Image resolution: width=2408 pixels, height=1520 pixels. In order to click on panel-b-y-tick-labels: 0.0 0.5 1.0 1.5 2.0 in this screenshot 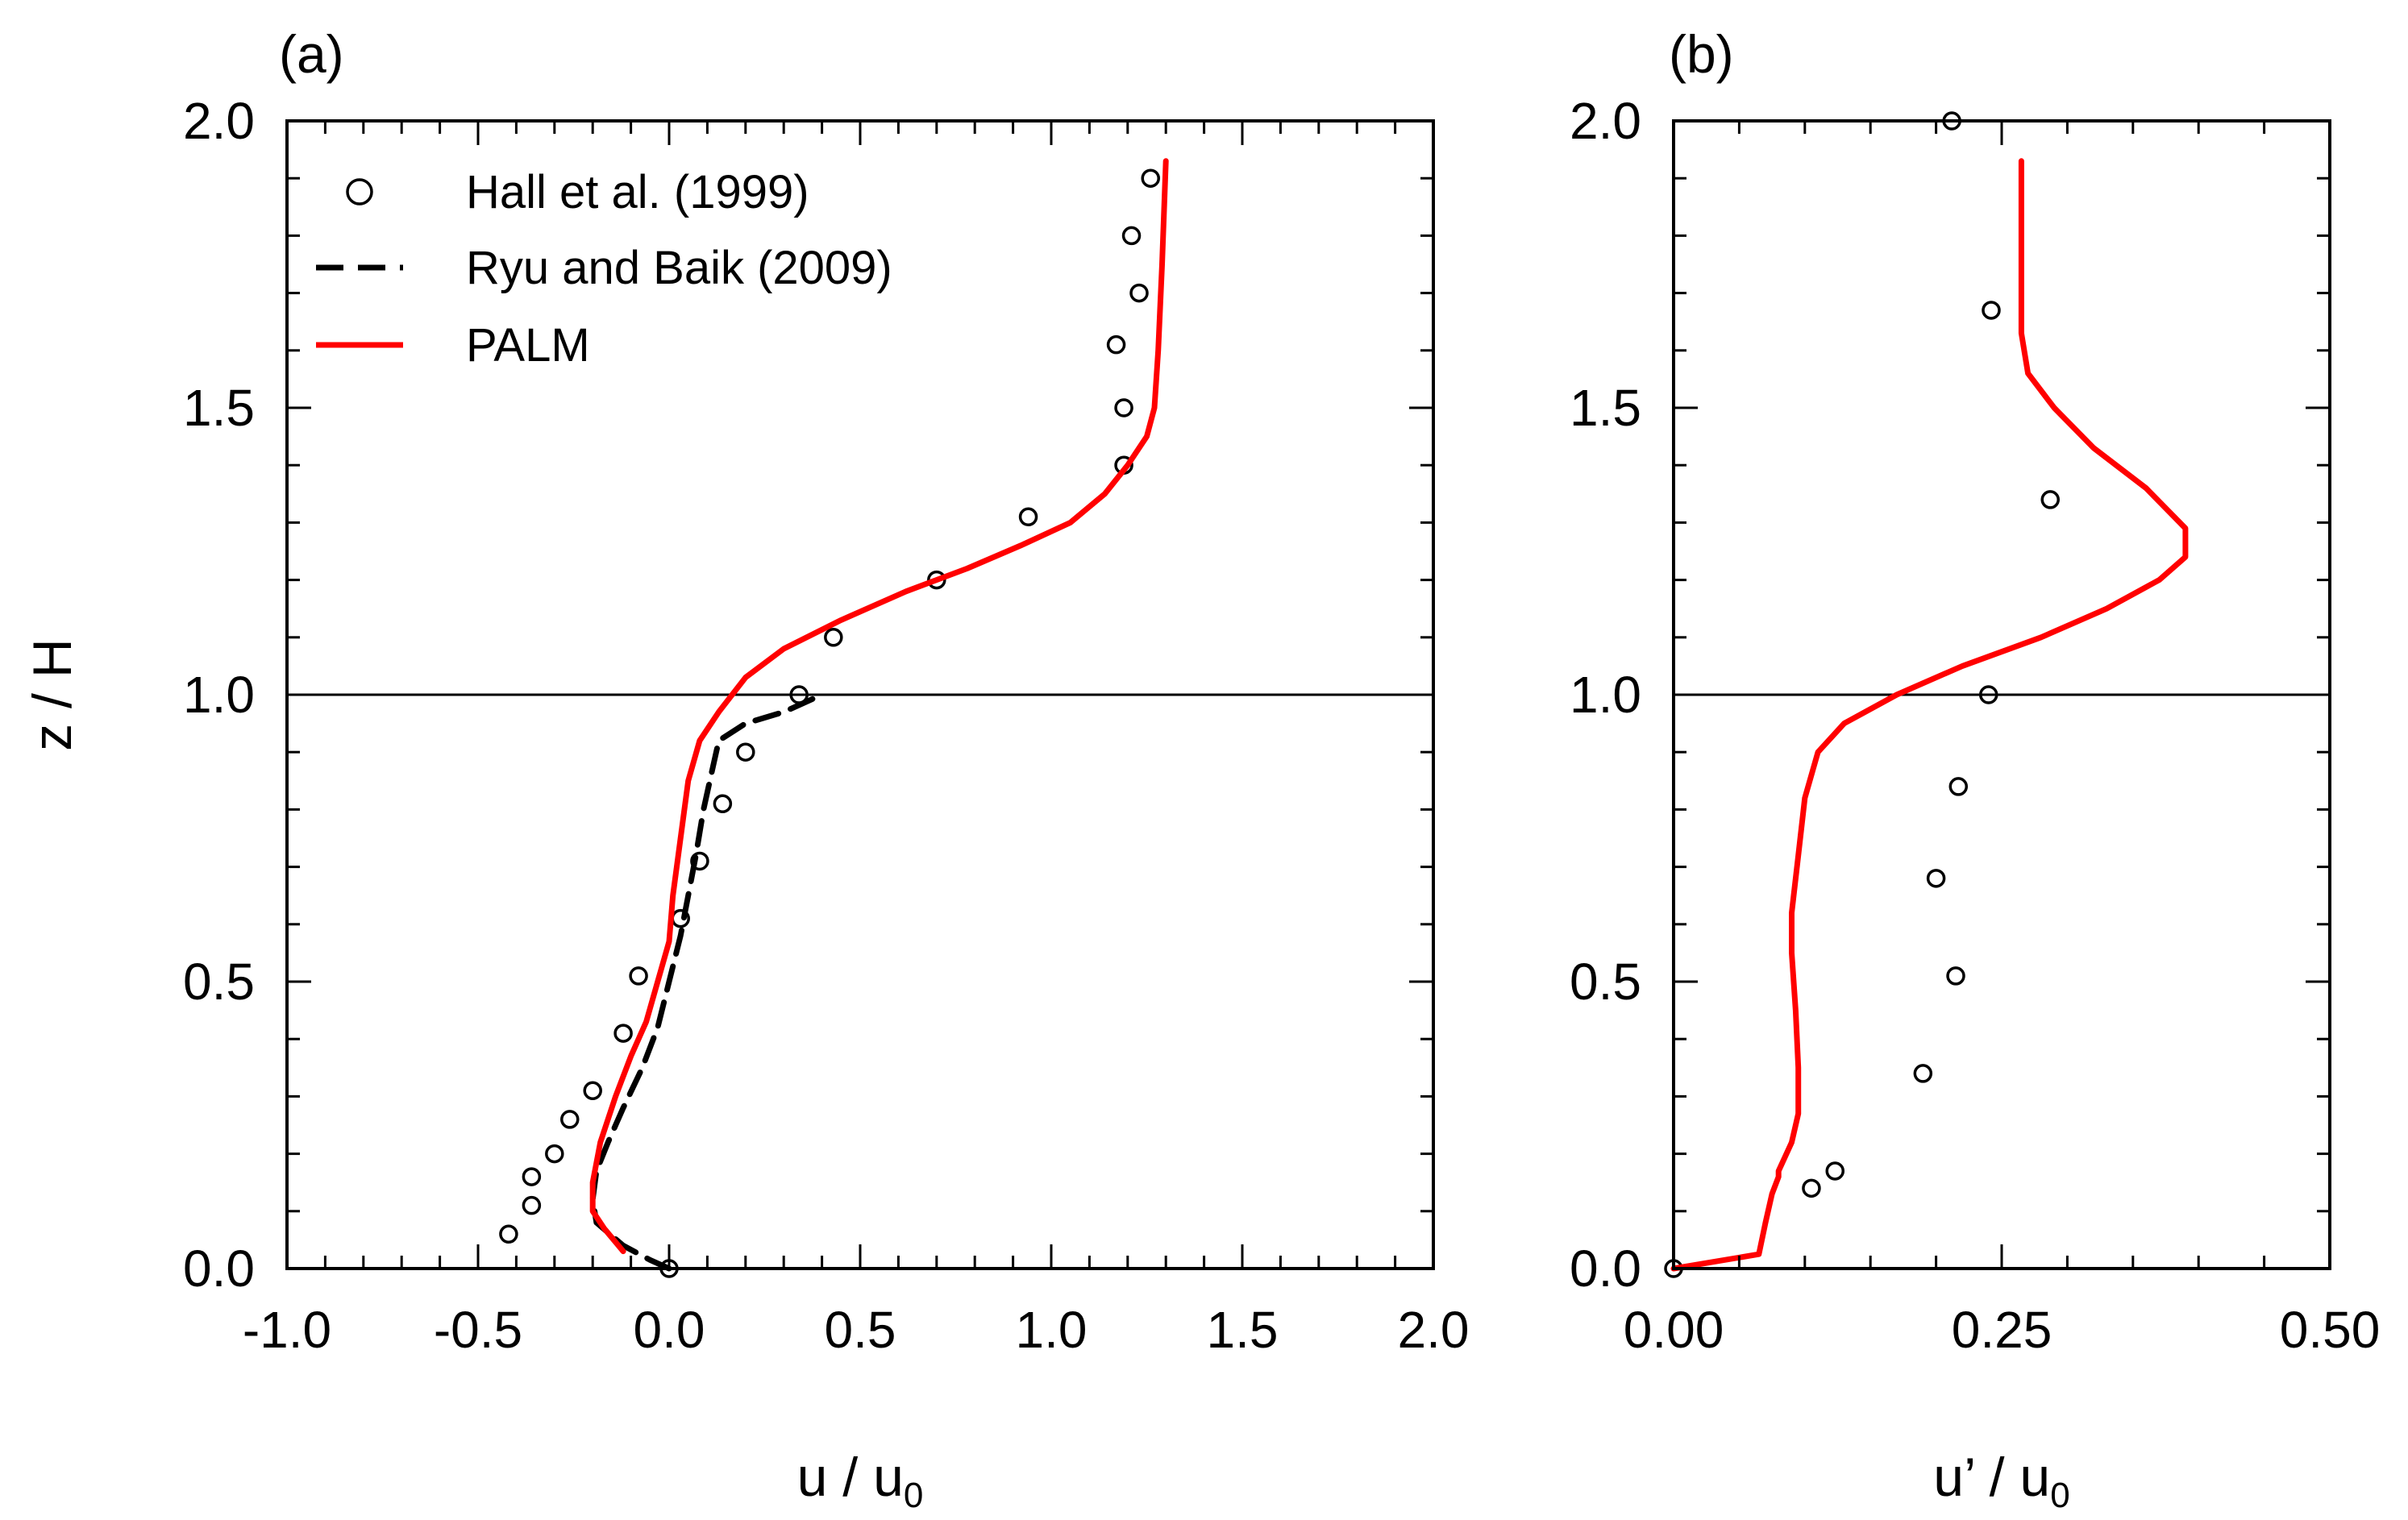, I will do `click(1605, 695)`.